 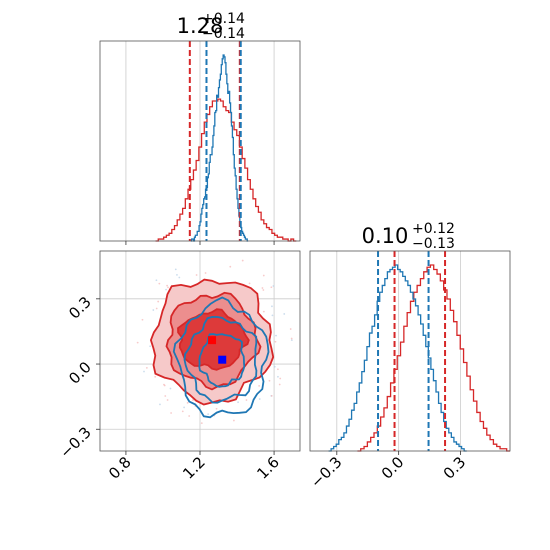 I want to click on title-param1-main: 1.28, so click(x=200, y=26).